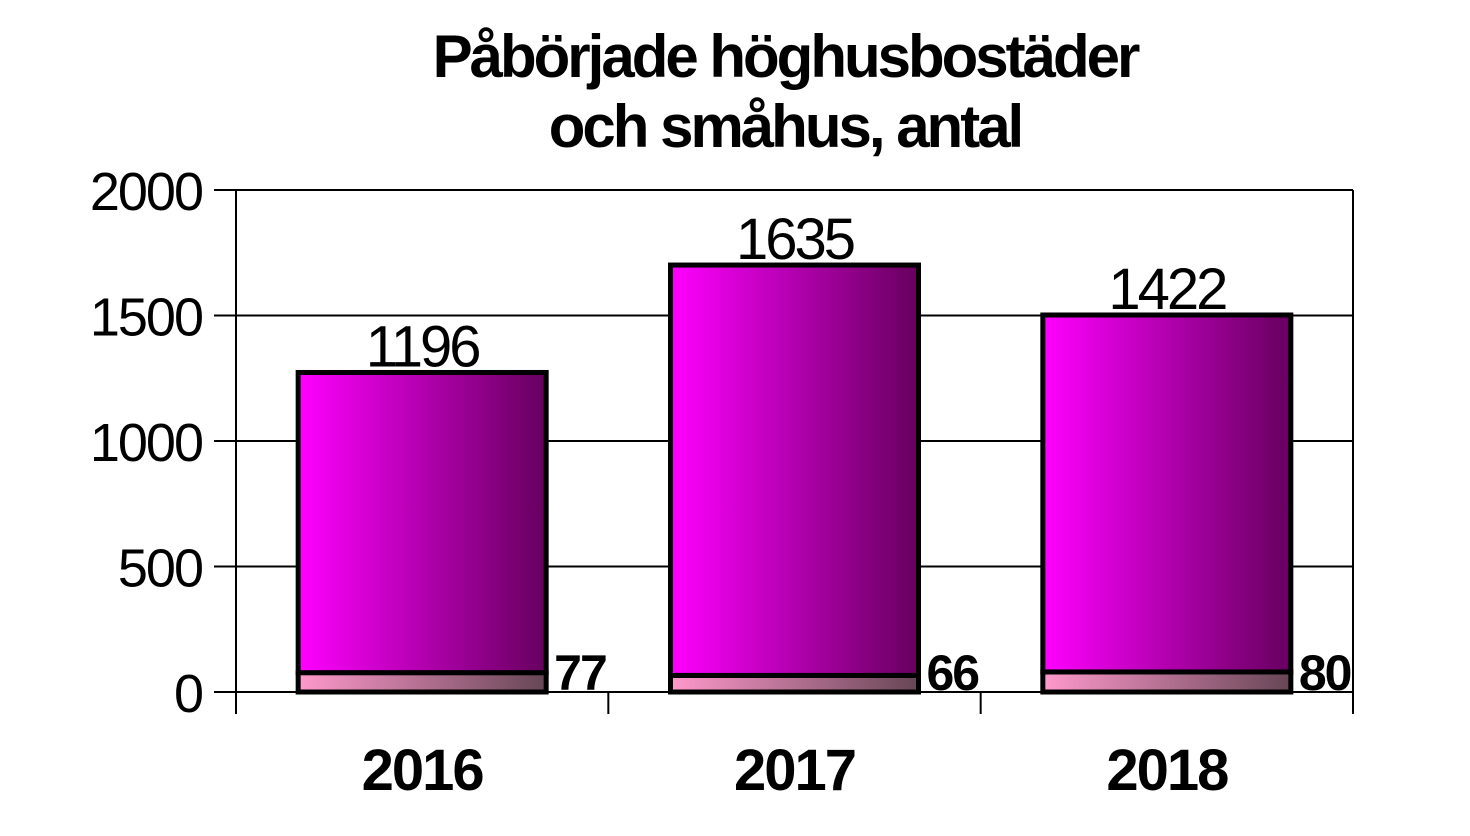 The width and height of the screenshot is (1470, 836). I want to click on y-tick-label: 1500, so click(146, 318).